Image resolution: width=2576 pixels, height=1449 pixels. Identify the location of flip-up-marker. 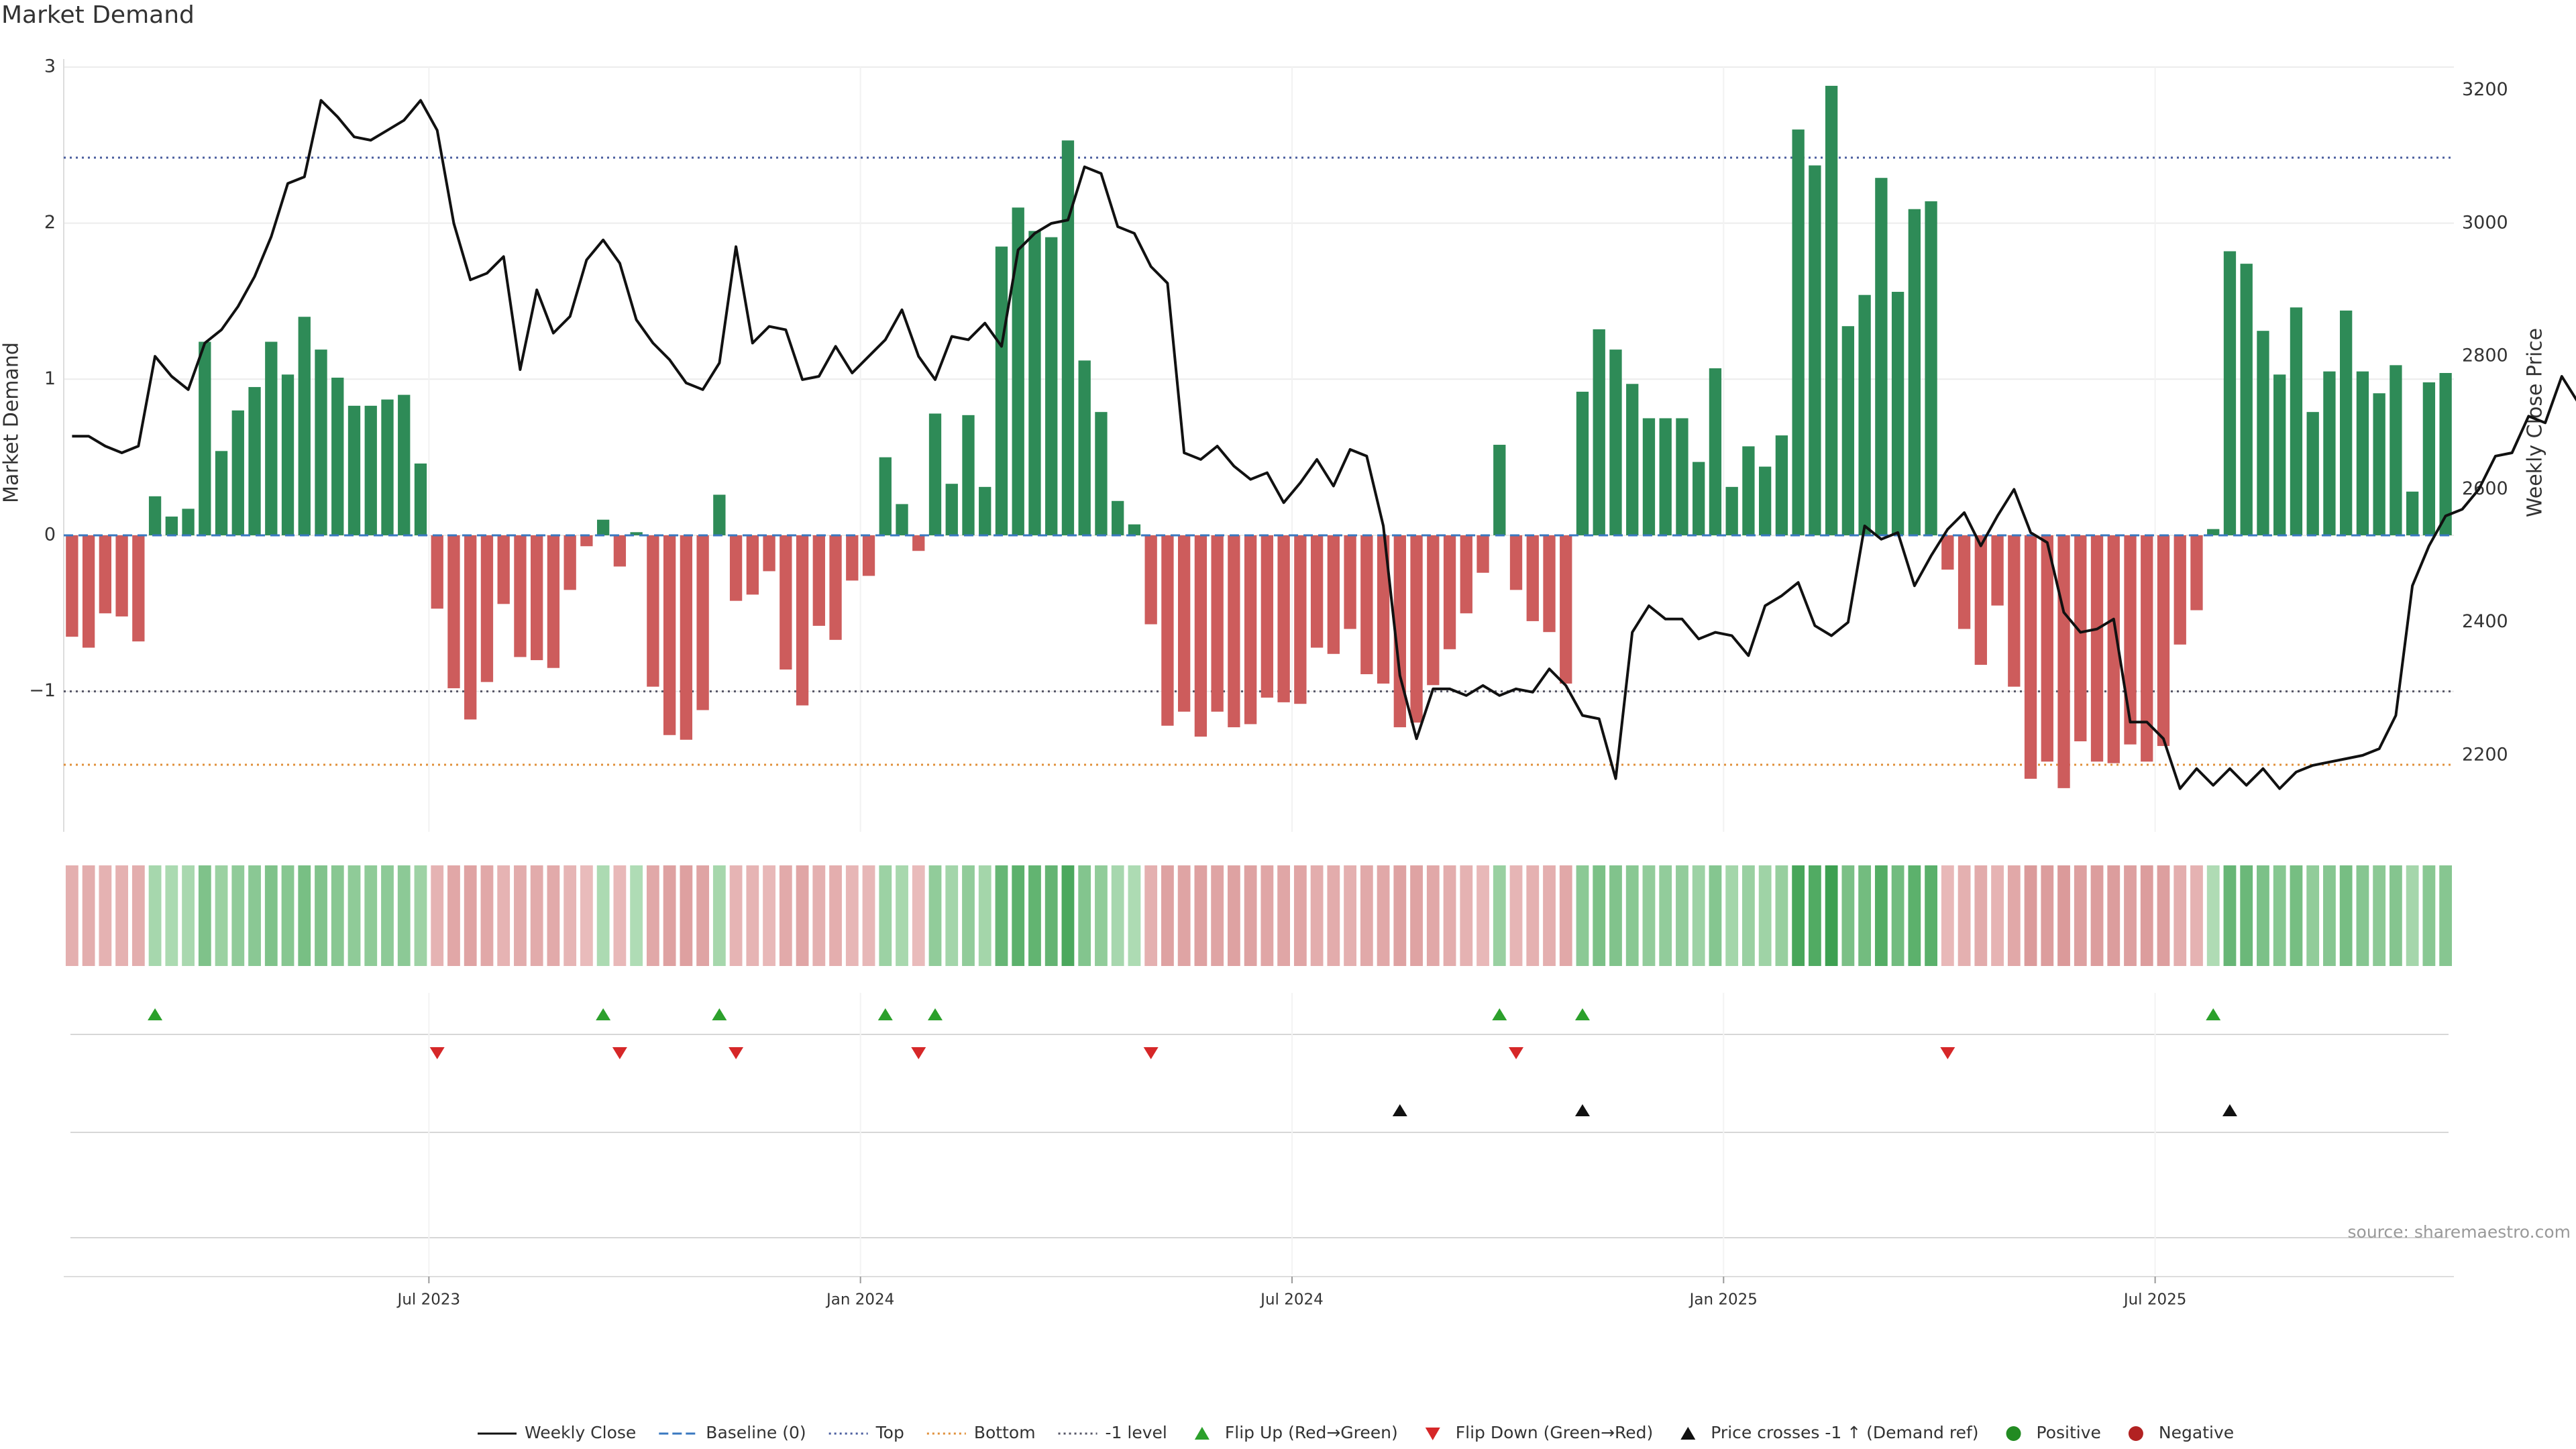
(885, 1014).